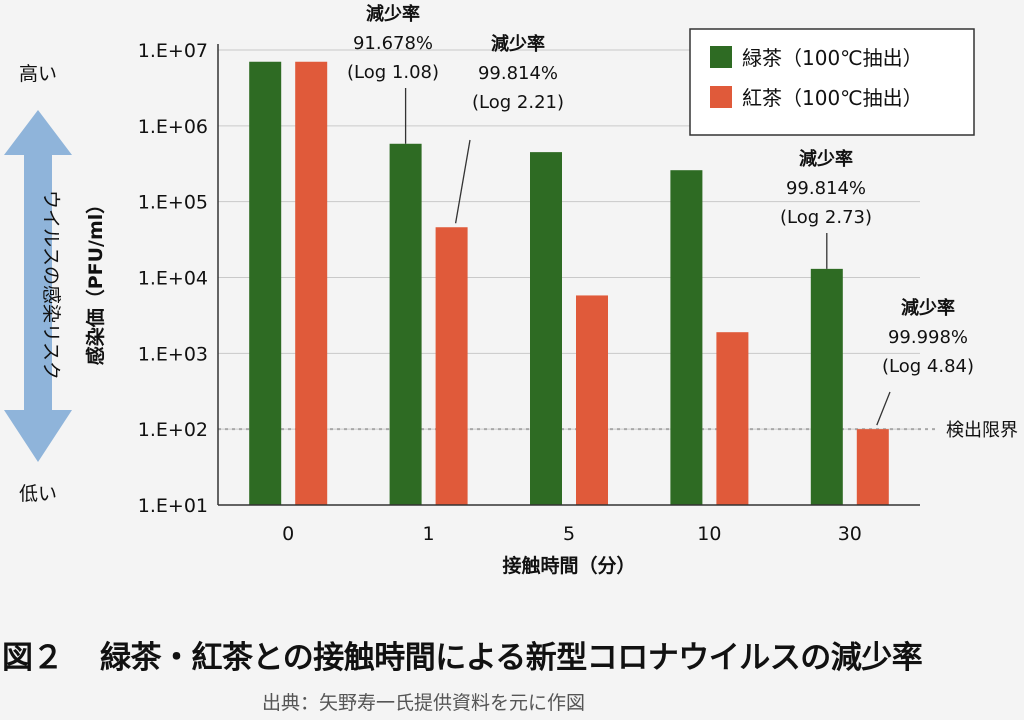 This screenshot has width=1024, height=720. What do you see at coordinates (832, 98) in the screenshot?
I see `legend-label: 紅茶（100℃抽出）` at bounding box center [832, 98].